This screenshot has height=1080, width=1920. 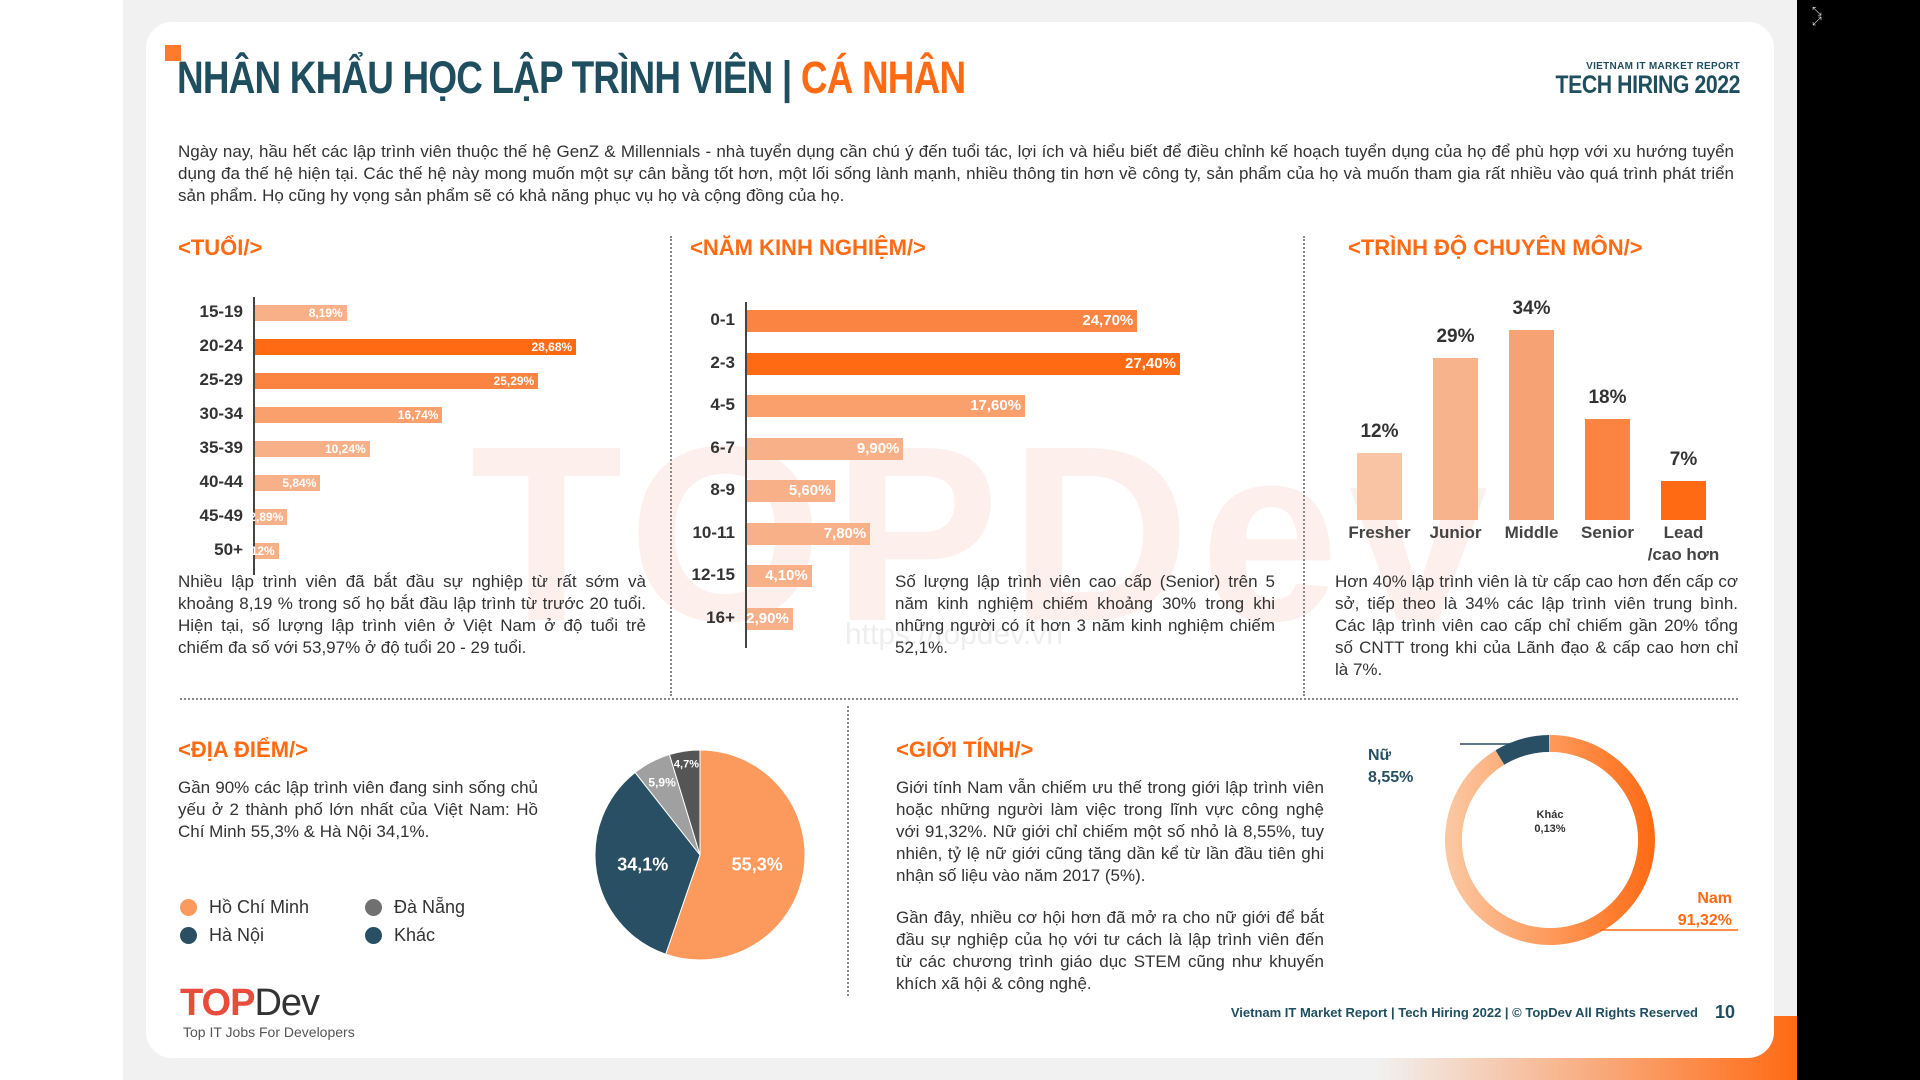 I want to click on level-category-line: Middle, so click(x=1531, y=532).